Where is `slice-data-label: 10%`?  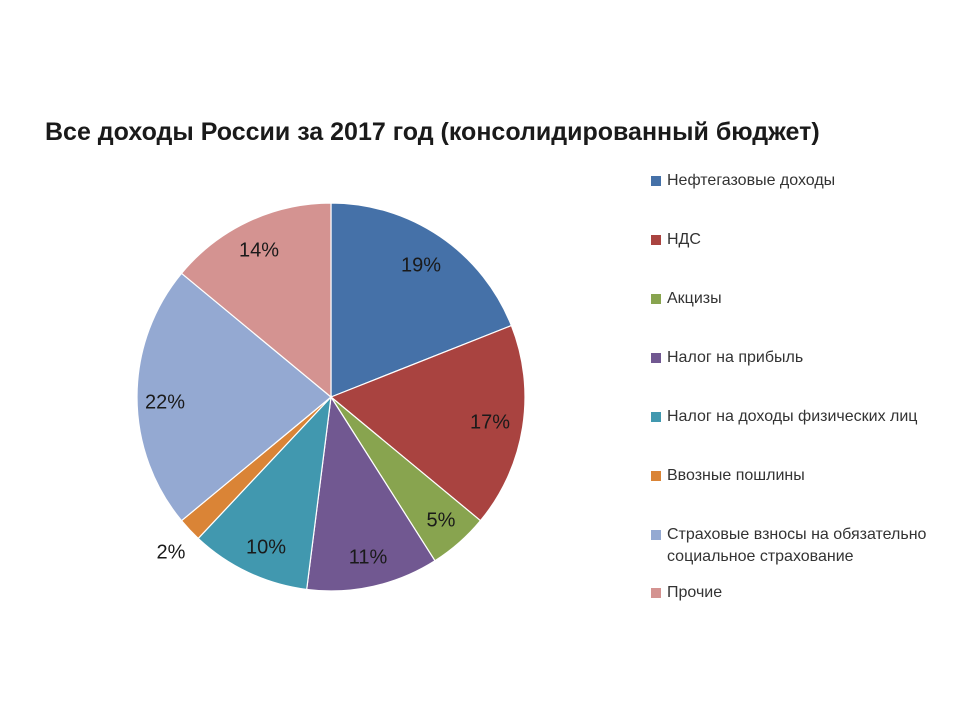
slice-data-label: 10% is located at coordinates (266, 547).